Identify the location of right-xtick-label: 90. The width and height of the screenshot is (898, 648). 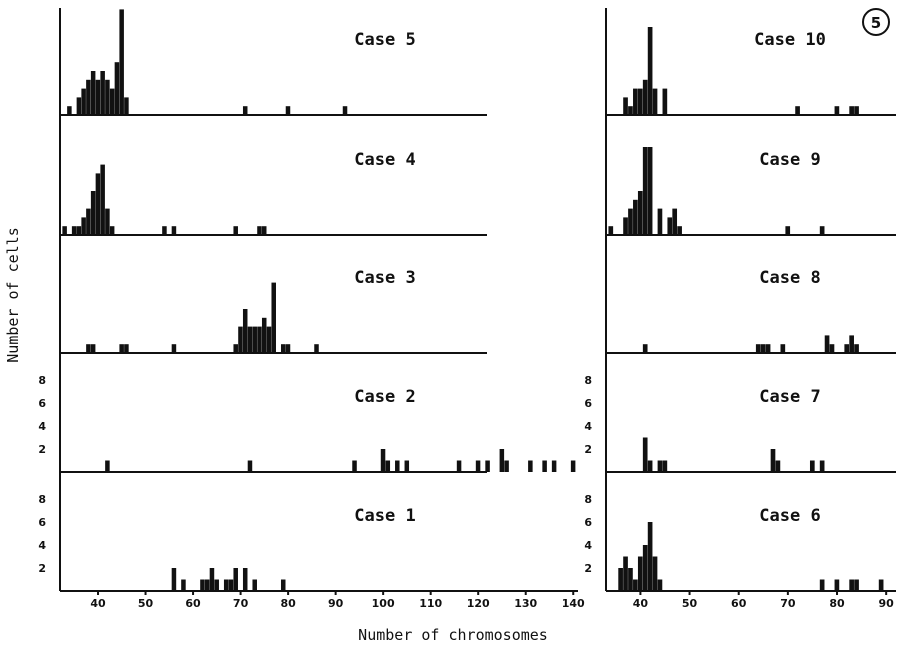
(887, 603).